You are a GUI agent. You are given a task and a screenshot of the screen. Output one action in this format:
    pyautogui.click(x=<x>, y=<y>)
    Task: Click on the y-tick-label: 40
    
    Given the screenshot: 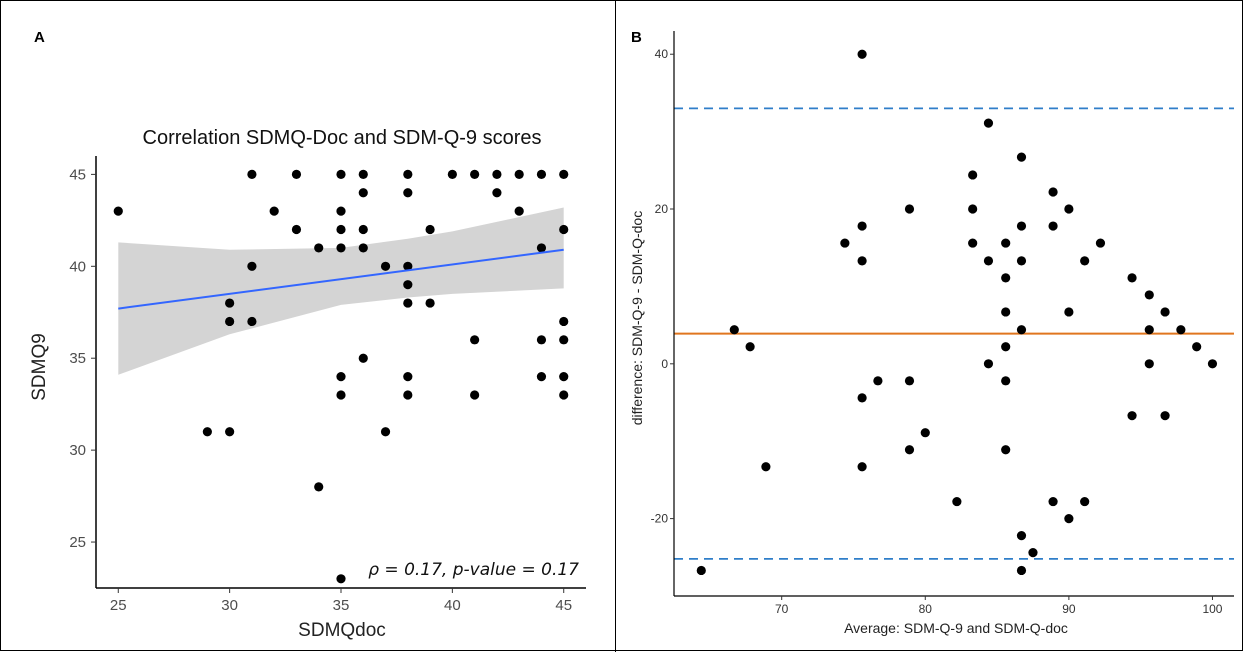 What is the action you would take?
    pyautogui.click(x=662, y=54)
    